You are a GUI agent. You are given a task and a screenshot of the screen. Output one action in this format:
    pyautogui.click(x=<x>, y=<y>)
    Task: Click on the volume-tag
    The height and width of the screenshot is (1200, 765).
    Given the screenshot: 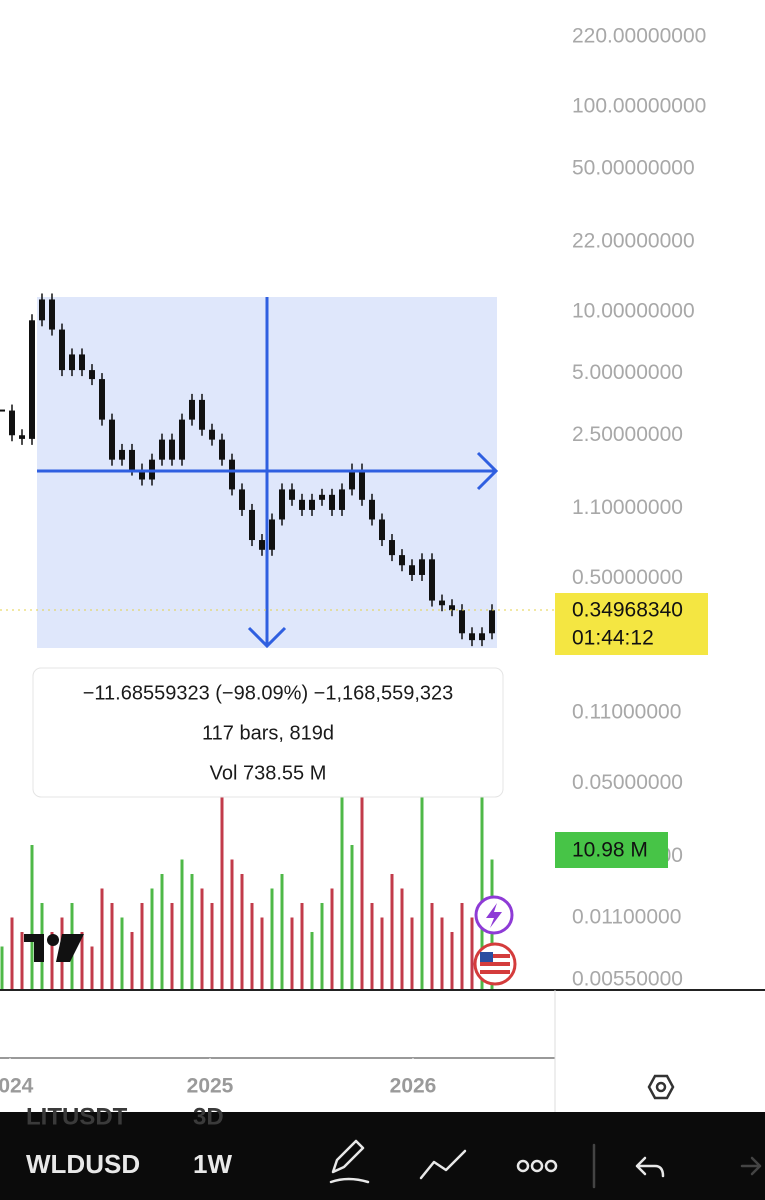 What is the action you would take?
    pyautogui.click(x=611, y=850)
    